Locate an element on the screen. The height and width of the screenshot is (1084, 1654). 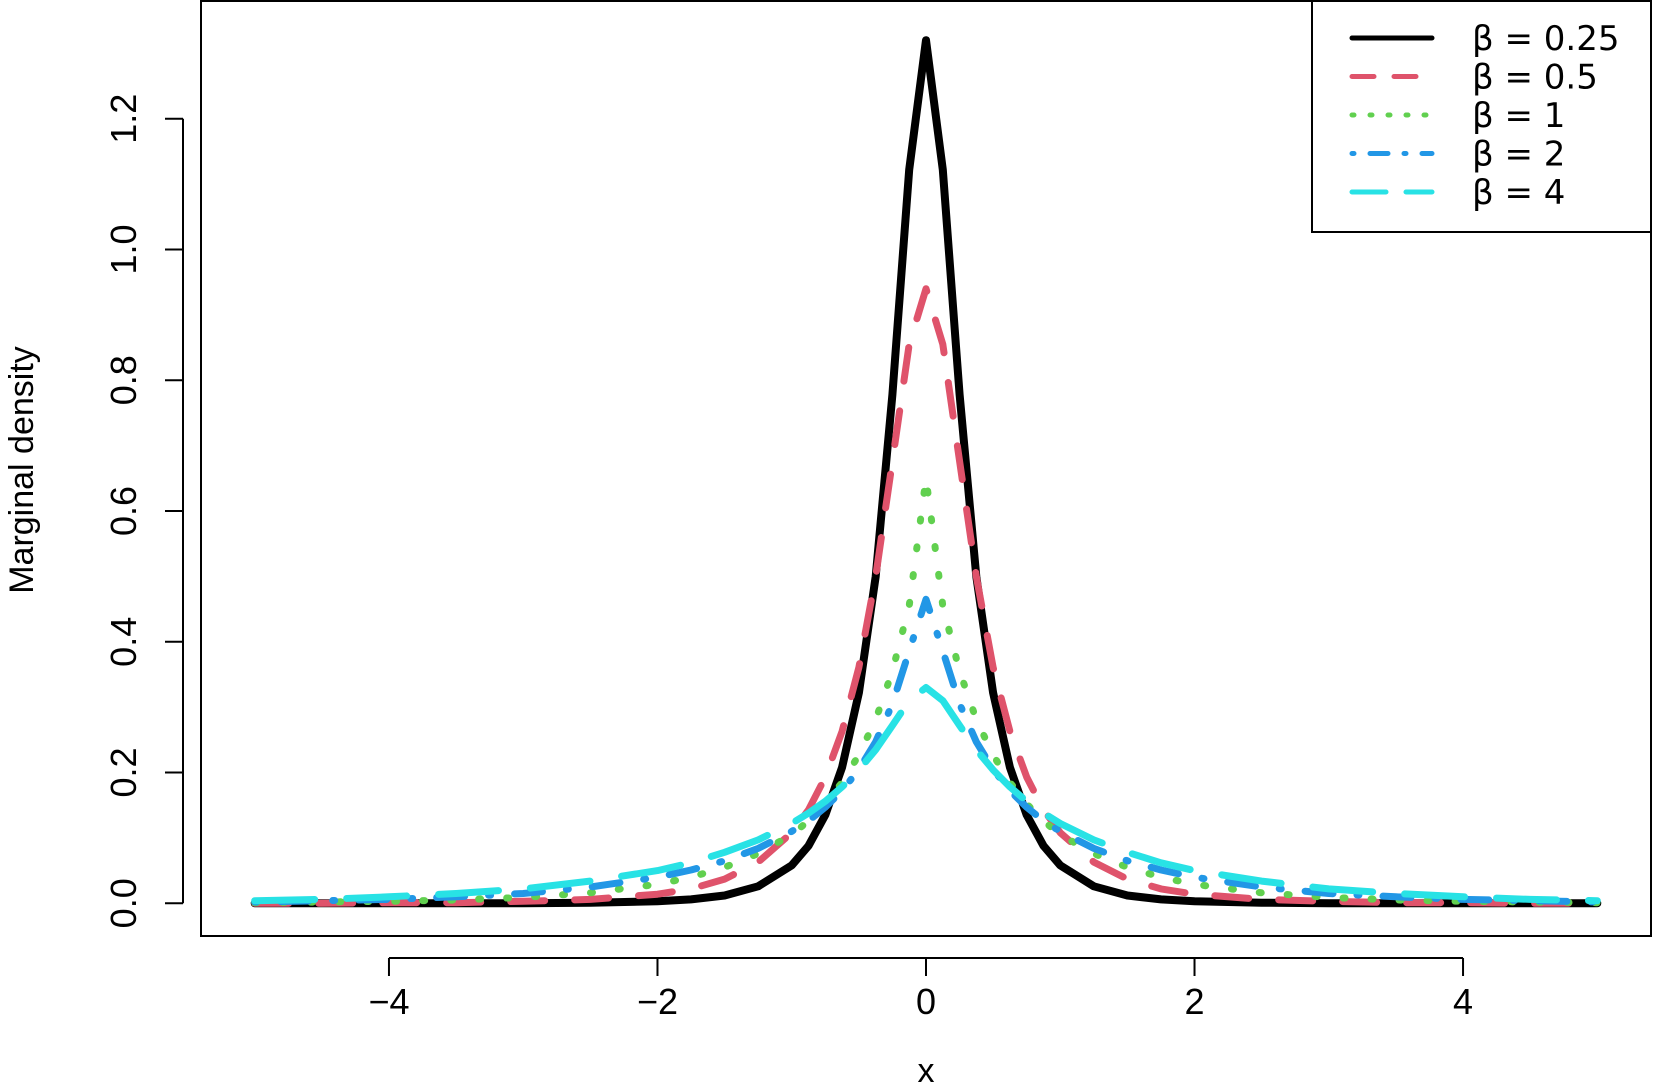
legend: β = 0.25β = 0.5β = 1β = 2β = 4 is located at coordinates (1481, 116).